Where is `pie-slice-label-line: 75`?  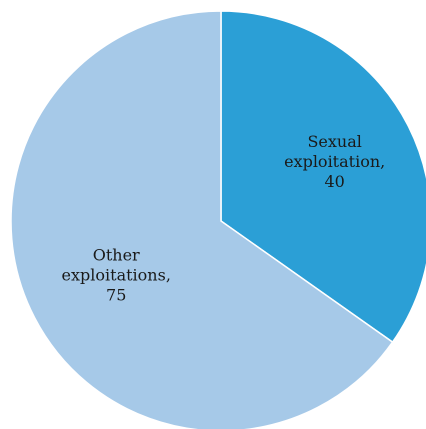 pie-slice-label-line: 75 is located at coordinates (116, 294).